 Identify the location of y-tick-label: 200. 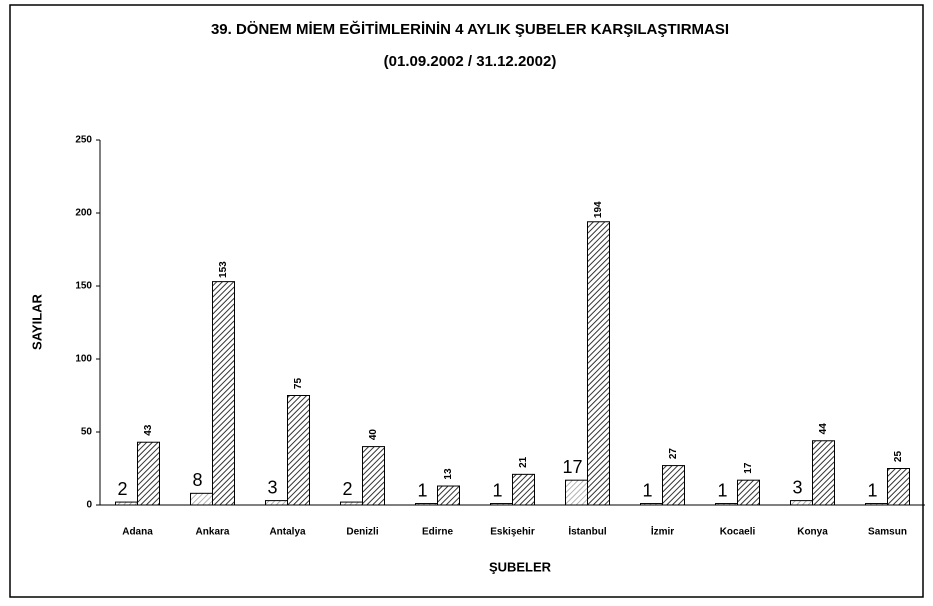
(83, 213).